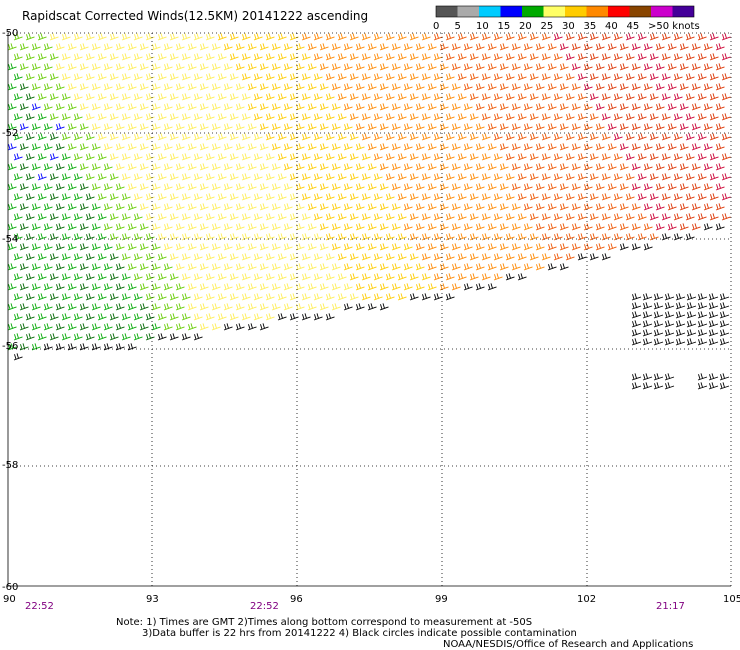  Describe the element at coordinates (441, 599) in the screenshot. I see `lon-label: 99` at that location.